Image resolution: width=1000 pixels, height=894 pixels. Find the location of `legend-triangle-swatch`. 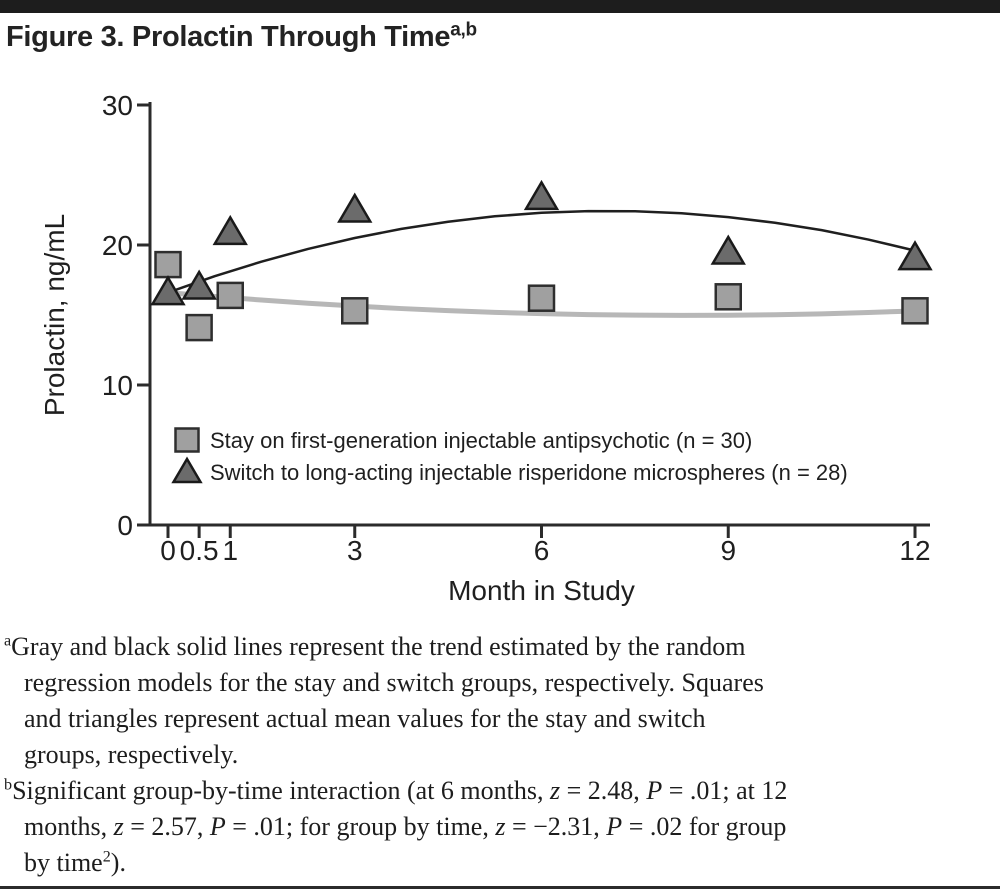

legend-triangle-swatch is located at coordinates (187, 470).